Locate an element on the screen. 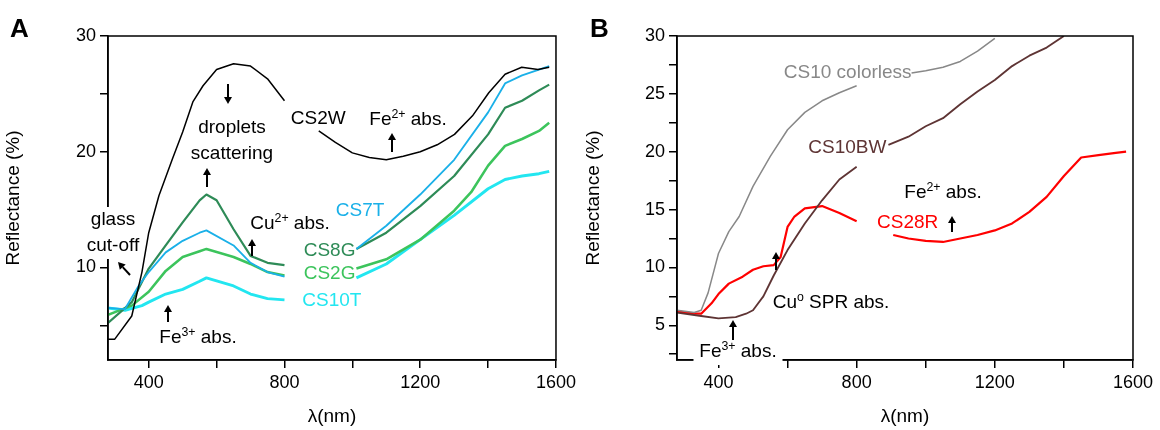  annotation: glass cut-off is located at coordinates (113, 232).